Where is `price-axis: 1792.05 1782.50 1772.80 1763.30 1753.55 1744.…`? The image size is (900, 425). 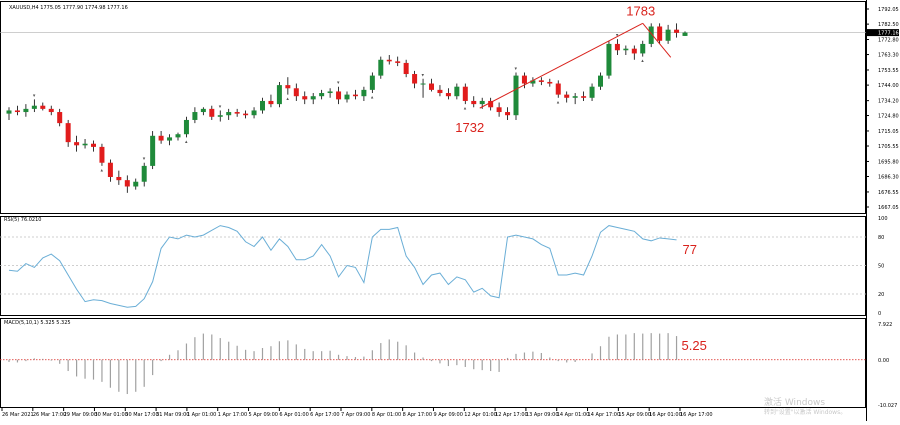 price-axis: 1792.05 1782.50 1772.80 1763.30 1753.55 1744.… is located at coordinates (882, 109).